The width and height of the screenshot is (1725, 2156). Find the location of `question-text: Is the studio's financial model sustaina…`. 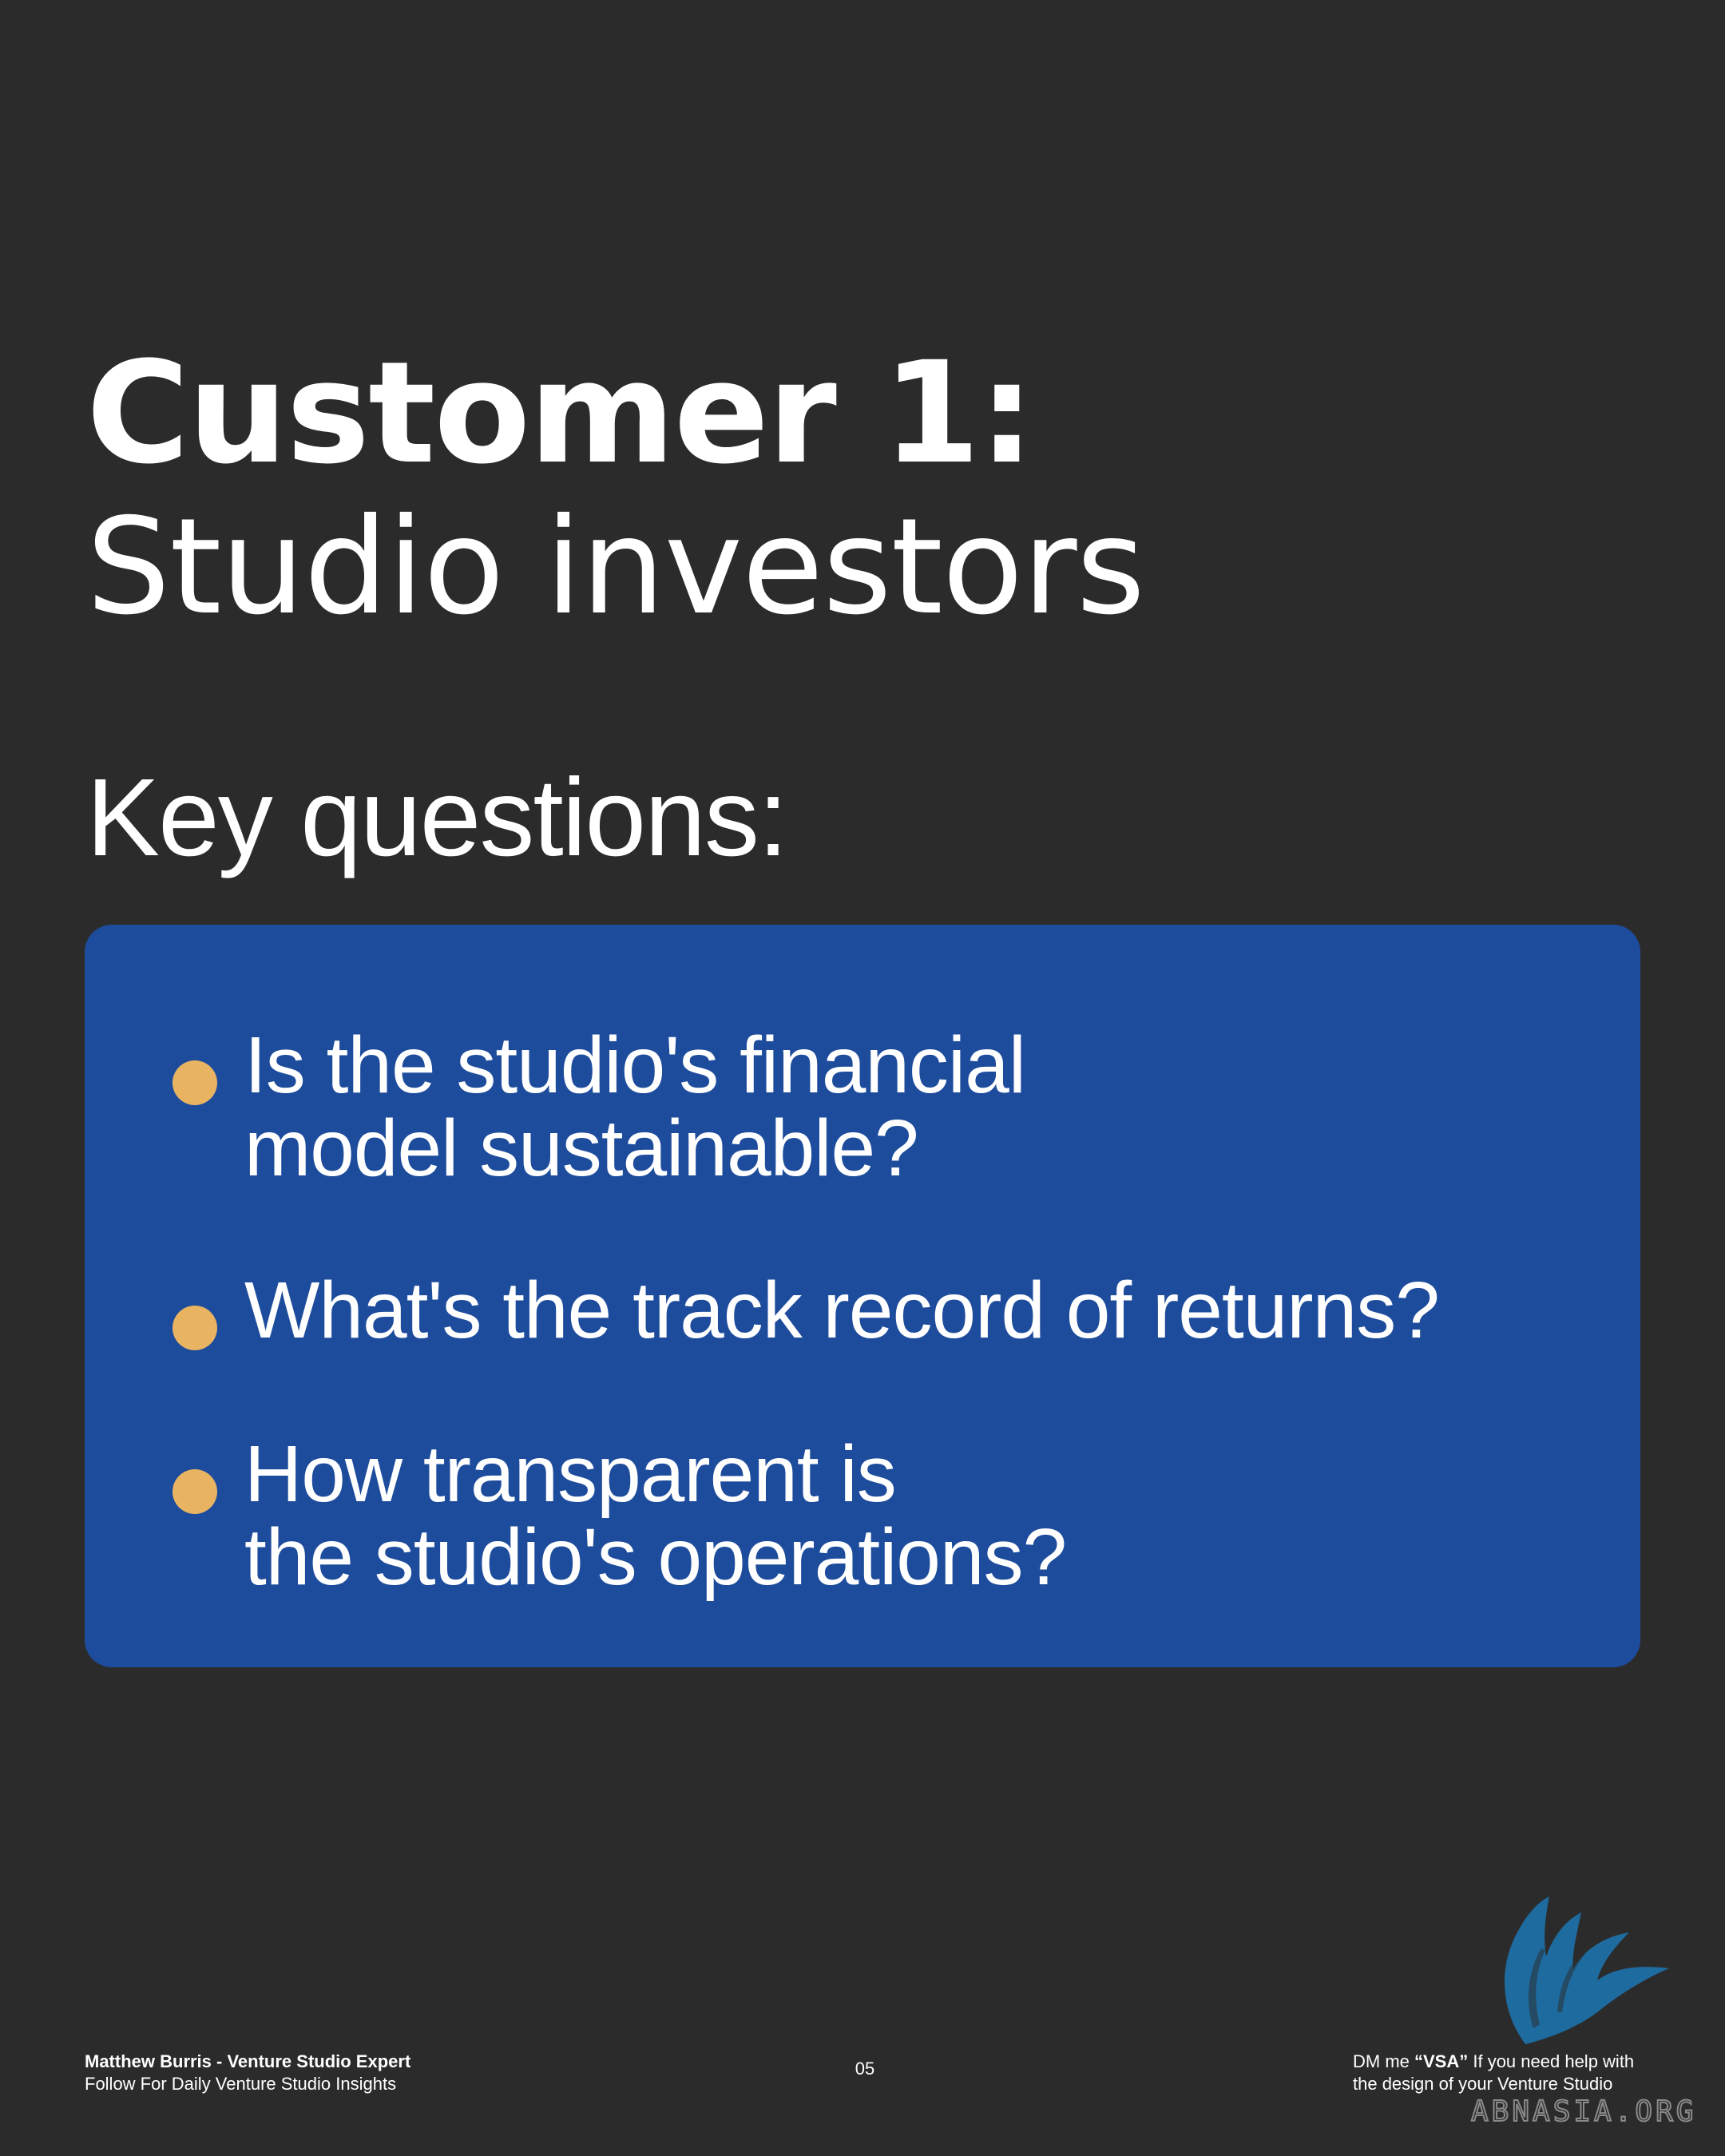

question-text: Is the studio's financial model sustaina… is located at coordinates (923, 1107).